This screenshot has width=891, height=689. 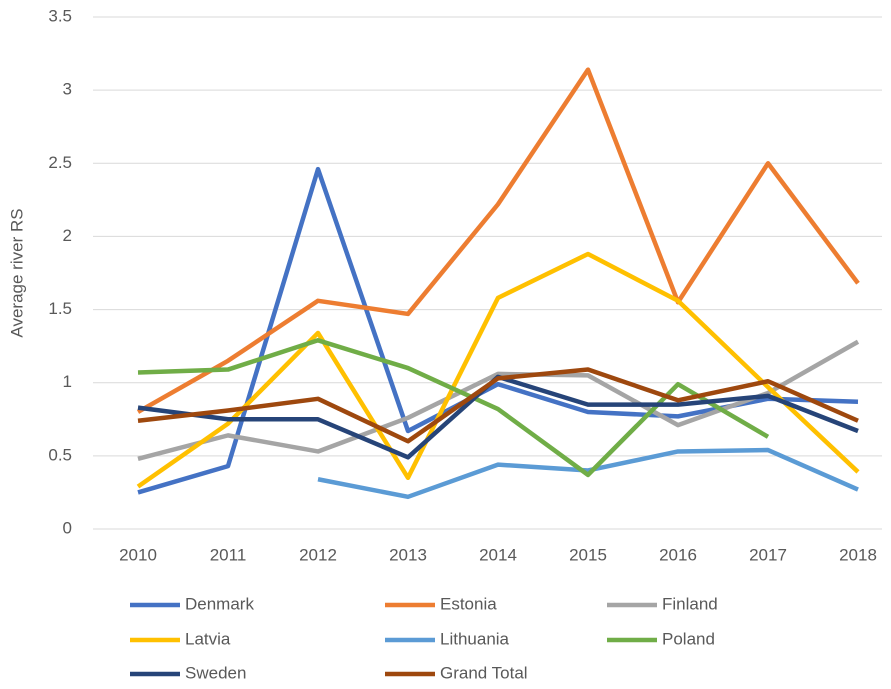 I want to click on legend-label: Poland, so click(x=688, y=638).